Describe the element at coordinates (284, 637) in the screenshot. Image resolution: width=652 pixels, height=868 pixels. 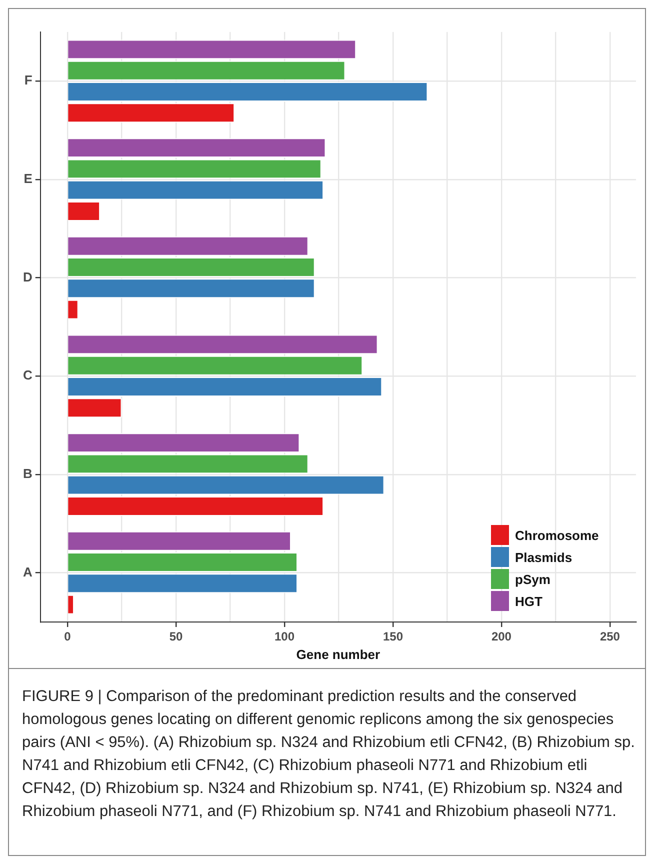
I see `x-tick-label: 100` at that location.